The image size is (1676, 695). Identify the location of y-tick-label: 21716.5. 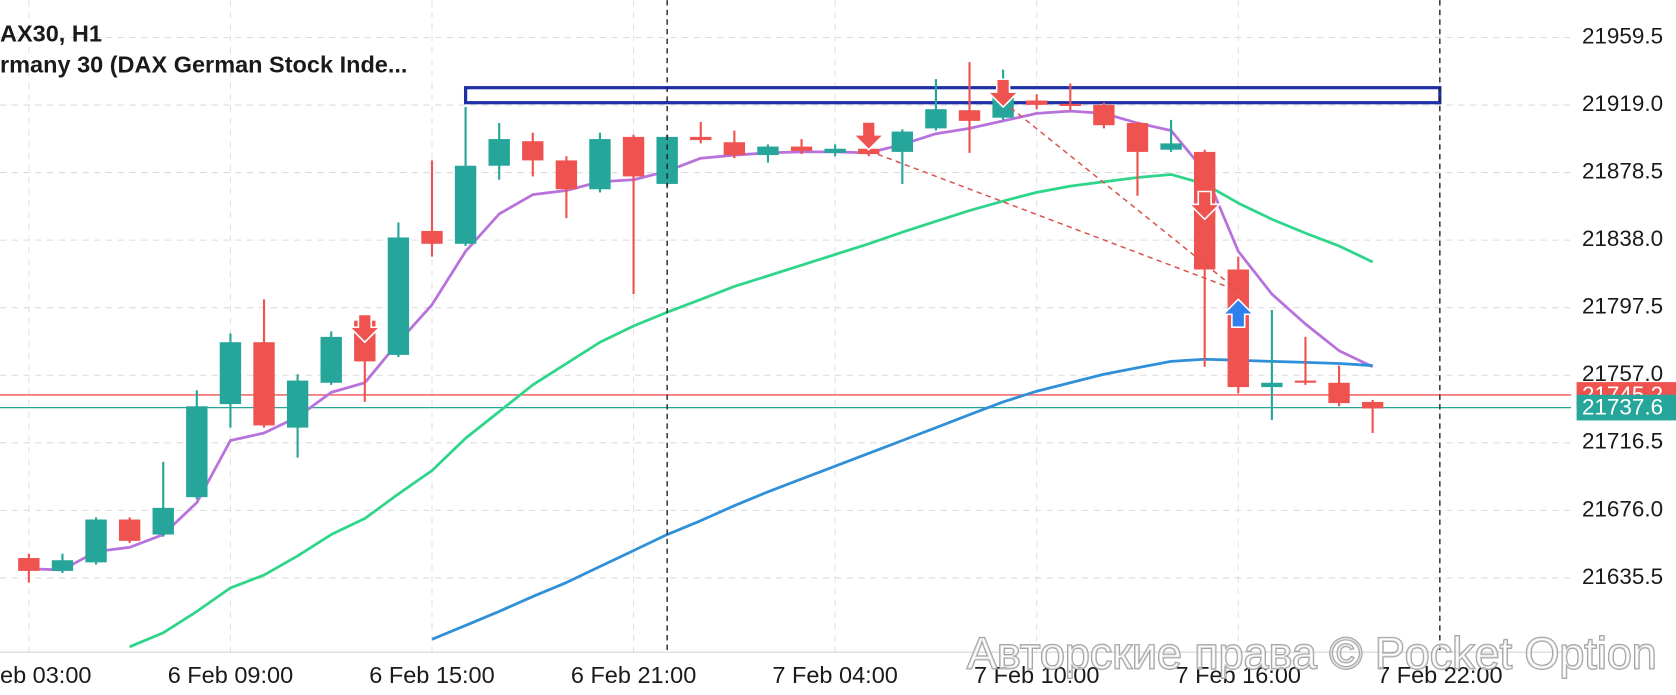
(1622, 441).